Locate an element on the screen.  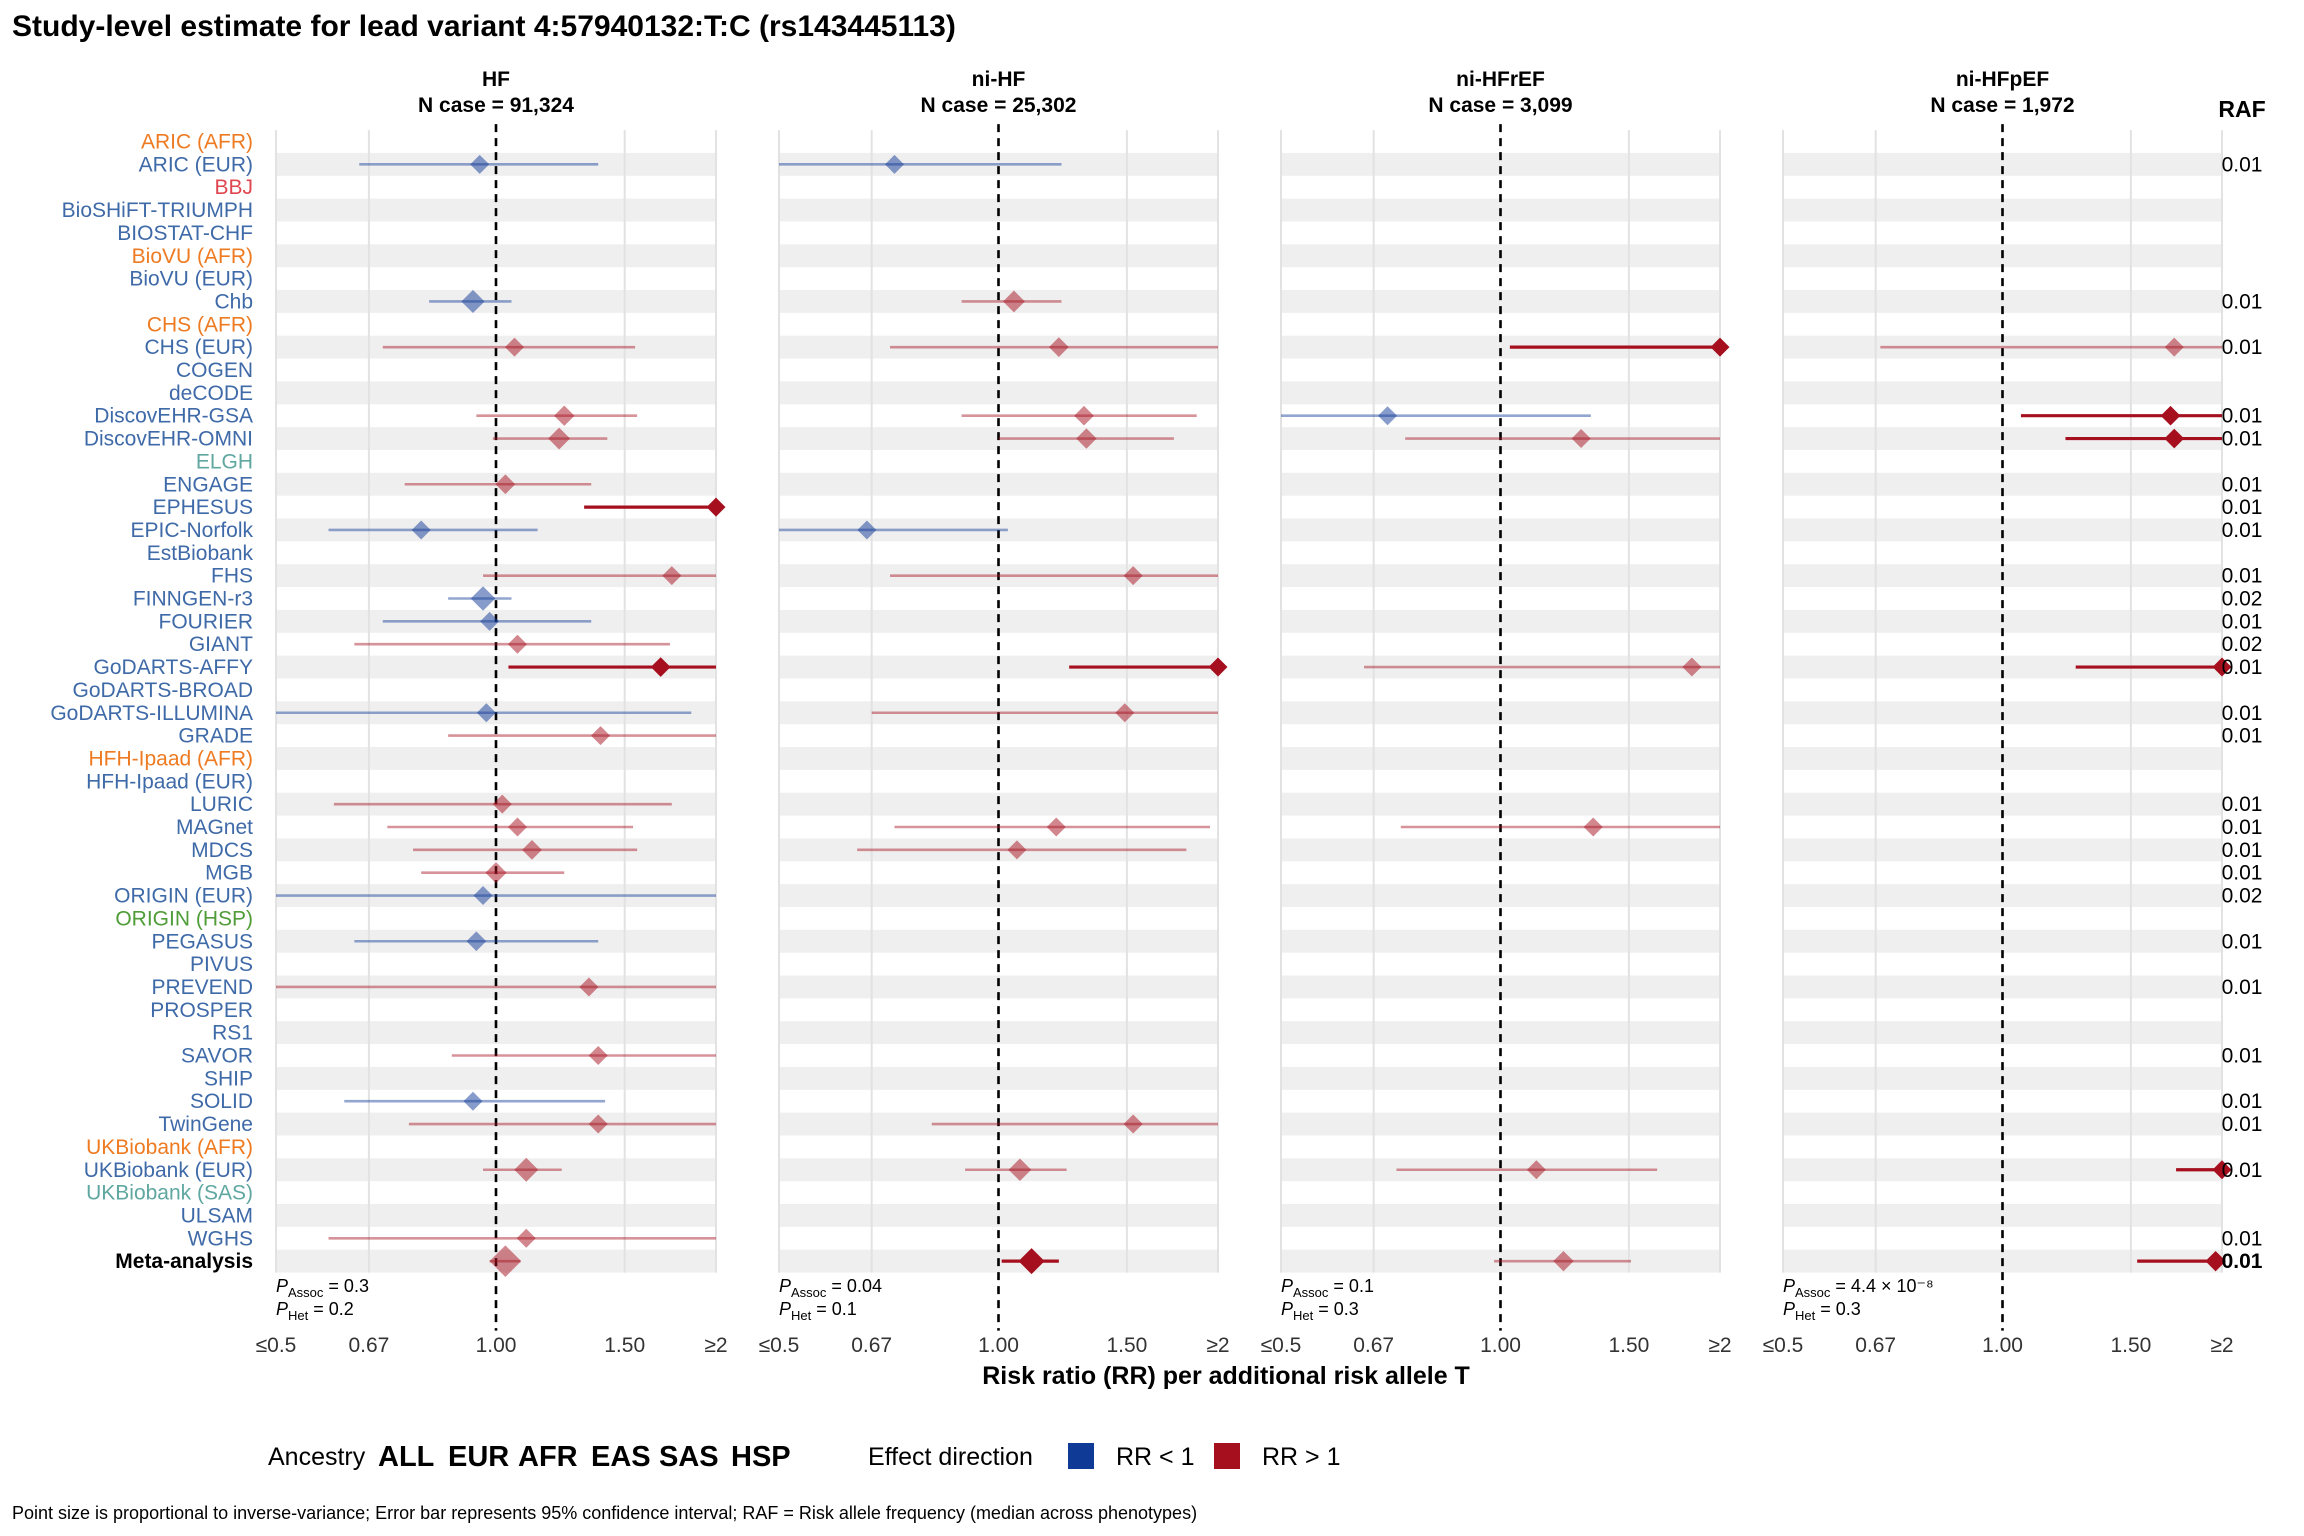
study-label: BioSHiFT-TRIUMPH is located at coordinates (157, 210).